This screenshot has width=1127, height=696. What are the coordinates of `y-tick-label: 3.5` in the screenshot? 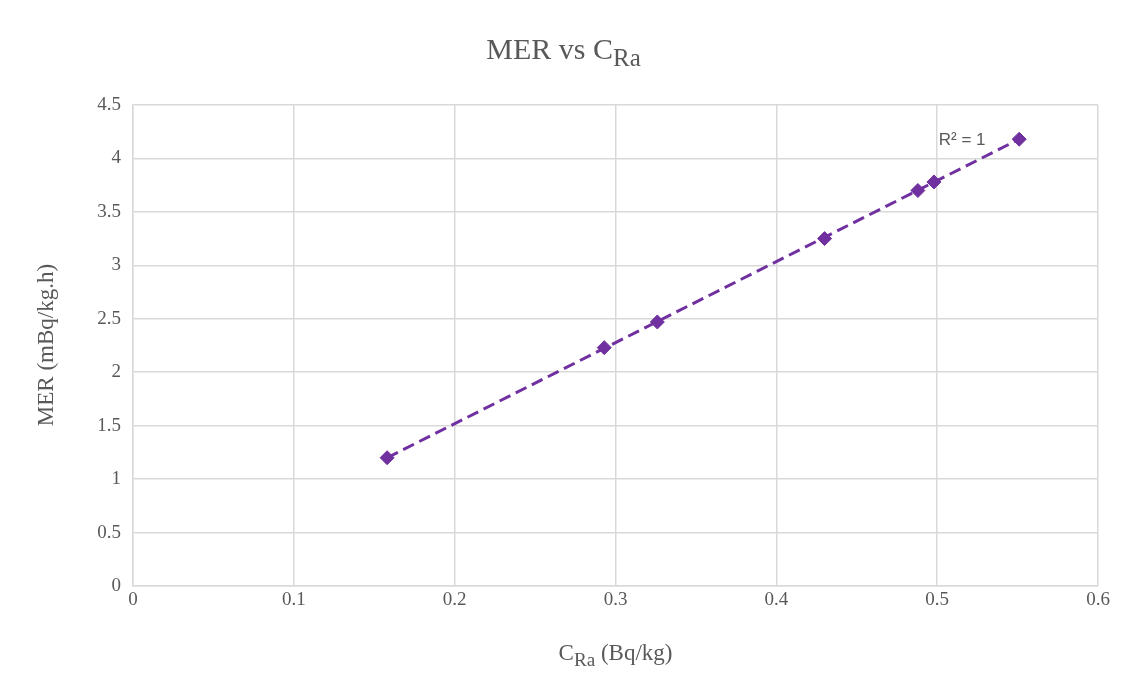 It's located at (109, 210).